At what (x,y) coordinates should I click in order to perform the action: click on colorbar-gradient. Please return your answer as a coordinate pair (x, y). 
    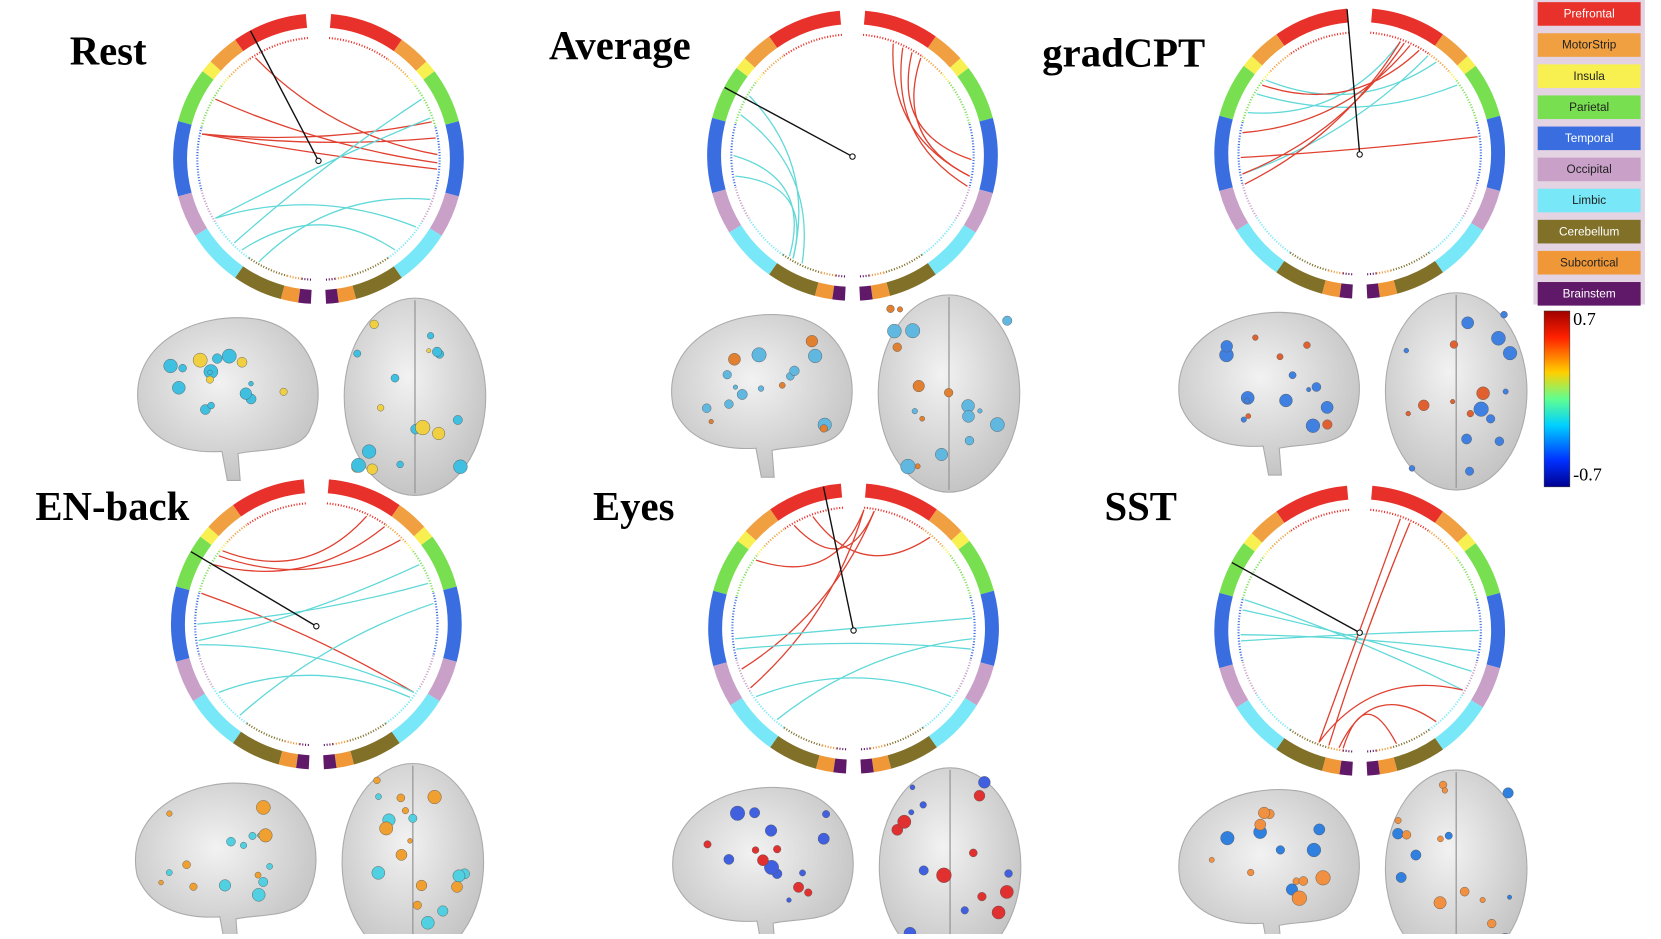
    Looking at the image, I should click on (1557, 399).